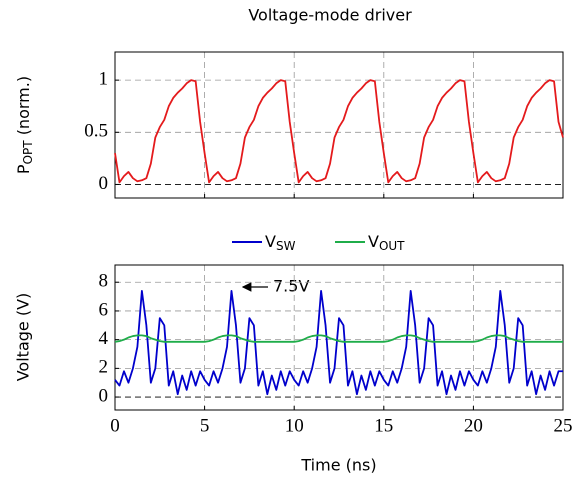 This screenshot has width=574, height=483. What do you see at coordinates (205, 425) in the screenshot?
I see `x-tick-label: 5` at bounding box center [205, 425].